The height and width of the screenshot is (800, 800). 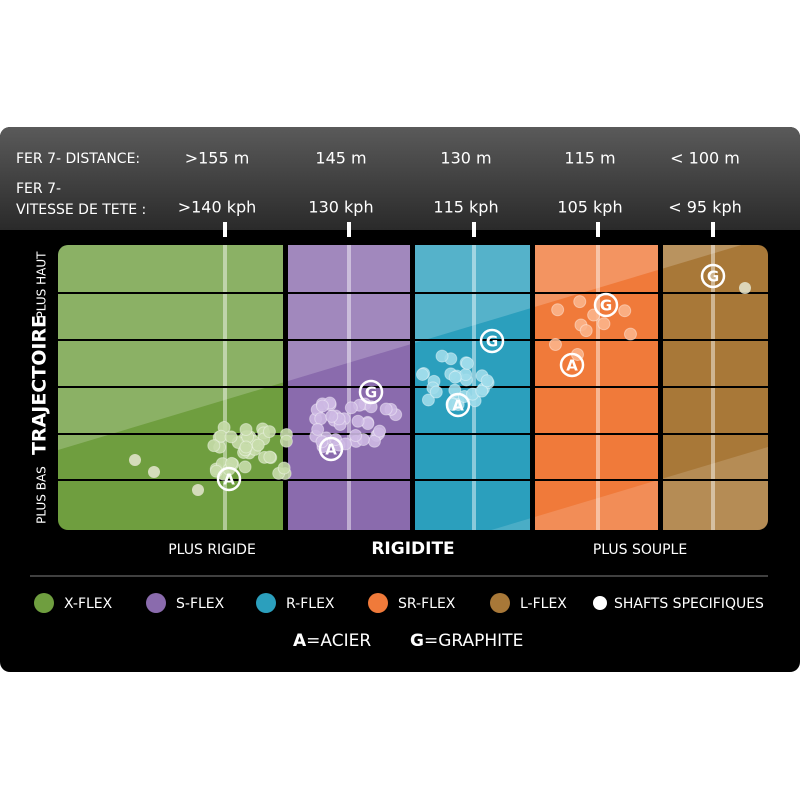 What do you see at coordinates (300, 641) in the screenshot?
I see `key-letter: A` at bounding box center [300, 641].